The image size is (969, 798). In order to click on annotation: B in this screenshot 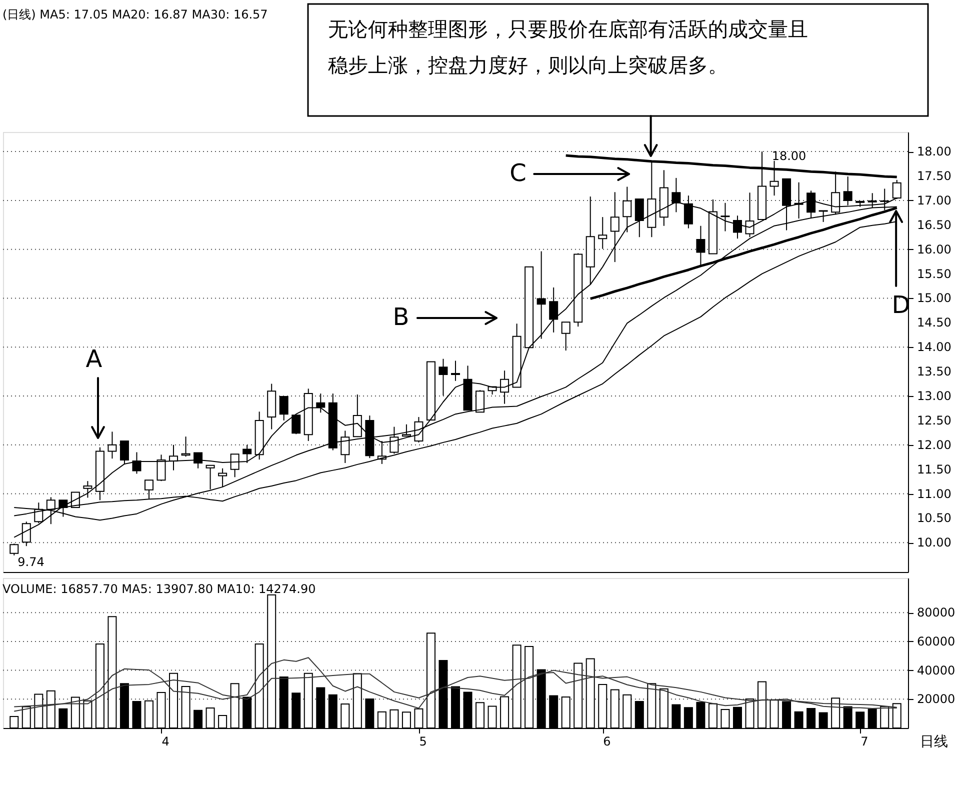, I will do `click(401, 317)`.